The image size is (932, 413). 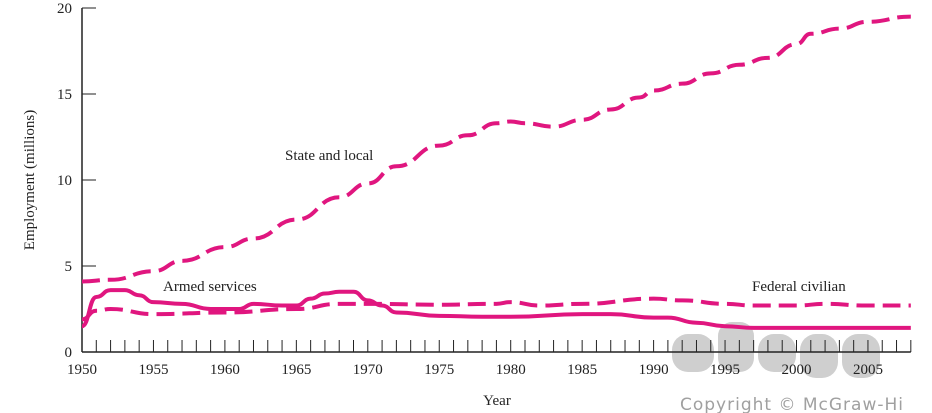 I want to click on y-tick-label: 0, so click(x=69, y=353).